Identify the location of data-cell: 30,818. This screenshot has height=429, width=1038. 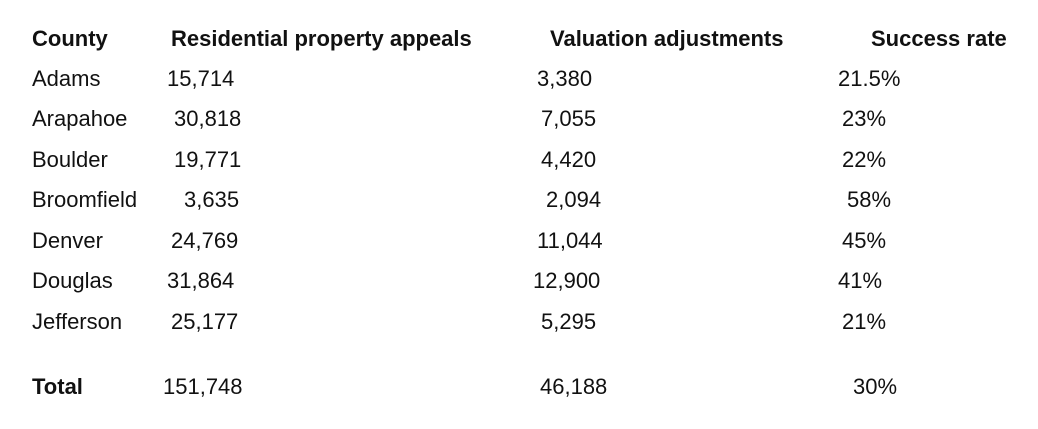
(208, 118).